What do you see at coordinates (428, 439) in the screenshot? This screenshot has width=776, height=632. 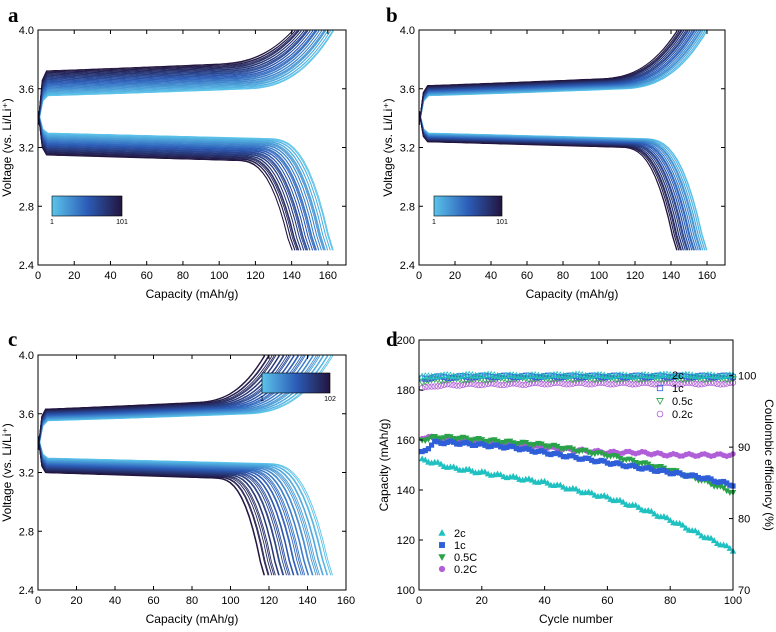 I see `capacity-point-0.5C` at bounding box center [428, 439].